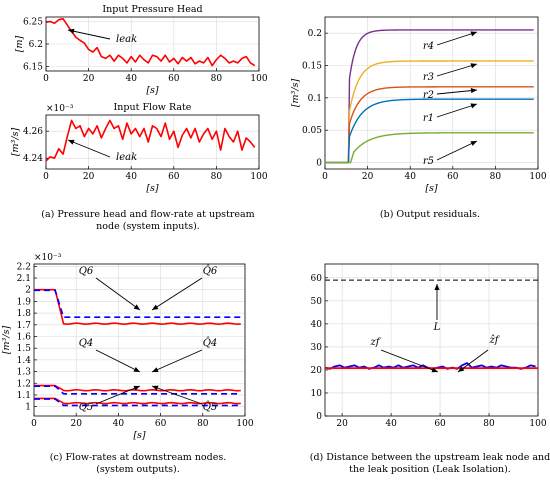 This screenshot has height=482, width=550. Describe the element at coordinates (19, 43) in the screenshot. I see `y-axis-label: [m]` at that location.